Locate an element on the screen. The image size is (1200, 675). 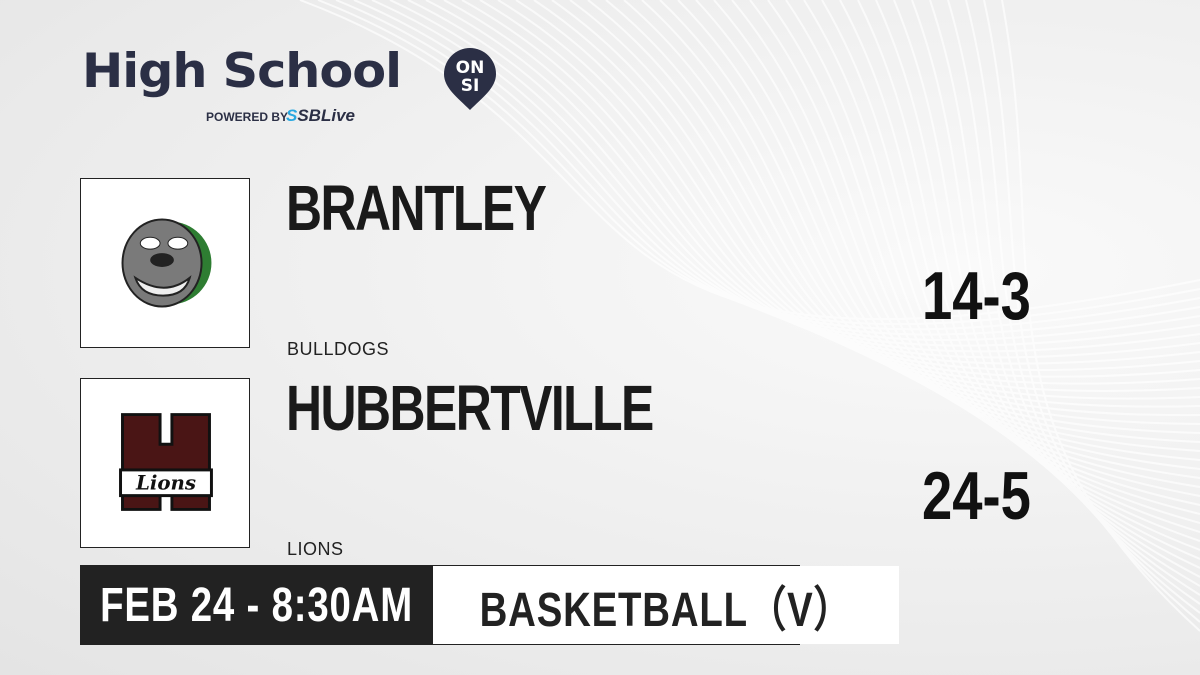
home-team-name: BRANTLEY is located at coordinates (416, 208).